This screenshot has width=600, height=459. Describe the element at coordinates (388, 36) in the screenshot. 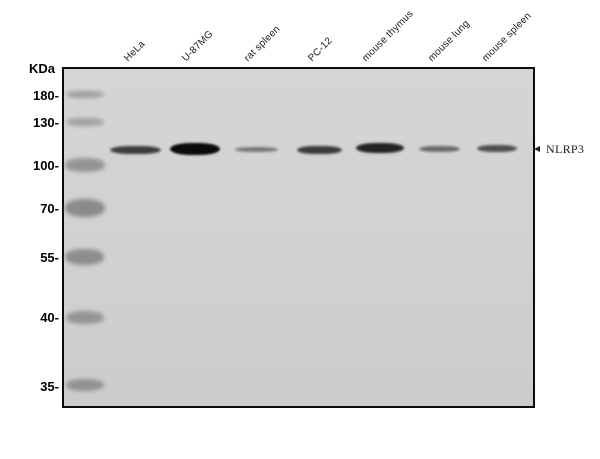

I see `lane-label: mouse thymus` at that location.